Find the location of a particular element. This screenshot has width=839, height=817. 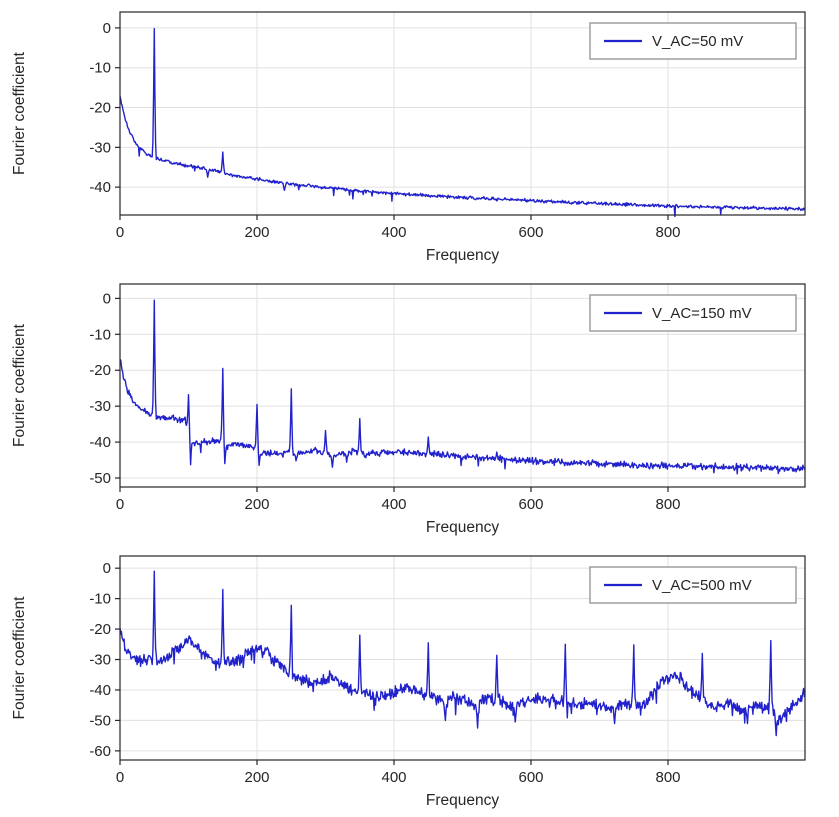

legend: V_AC=50 mV is located at coordinates (693, 41).